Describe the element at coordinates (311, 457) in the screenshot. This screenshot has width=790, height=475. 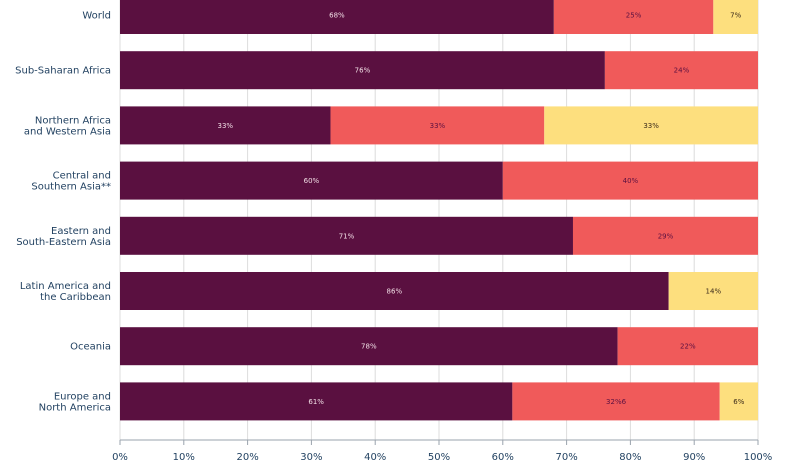
I see `x-tick-label: 30%` at that location.